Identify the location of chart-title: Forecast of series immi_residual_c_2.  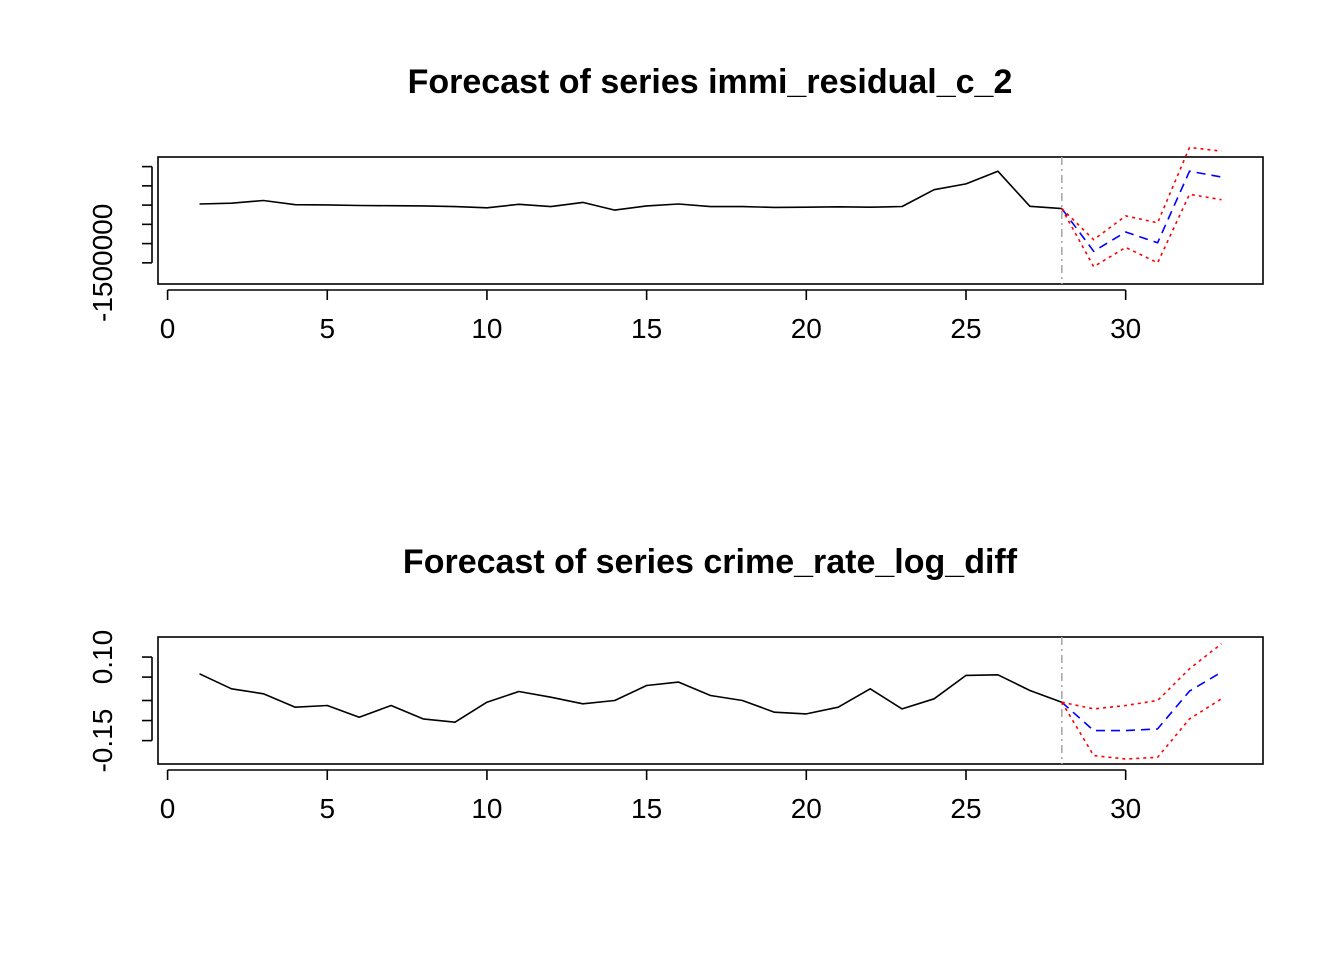
(710, 82).